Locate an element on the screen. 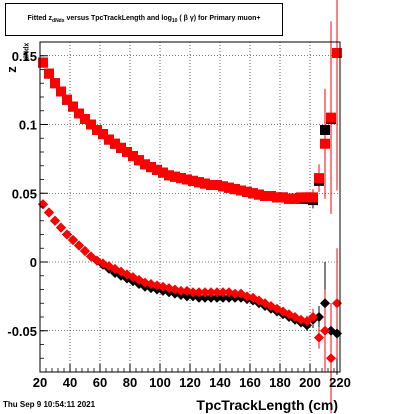  x-tick-label: 220 is located at coordinates (340, 382).